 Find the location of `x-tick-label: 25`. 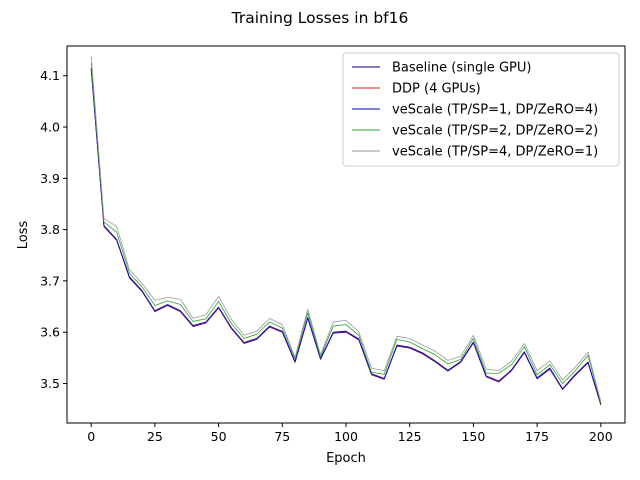

x-tick-label: 25 is located at coordinates (155, 436).